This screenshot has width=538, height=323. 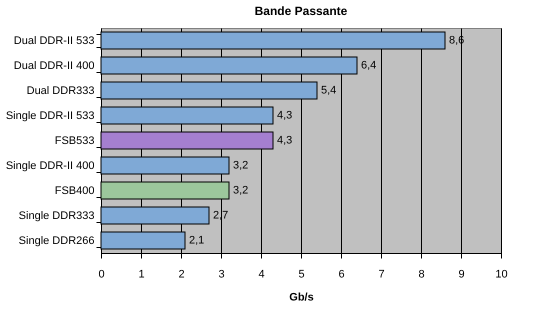 I want to click on x-tick-label: 5, so click(x=301, y=274).